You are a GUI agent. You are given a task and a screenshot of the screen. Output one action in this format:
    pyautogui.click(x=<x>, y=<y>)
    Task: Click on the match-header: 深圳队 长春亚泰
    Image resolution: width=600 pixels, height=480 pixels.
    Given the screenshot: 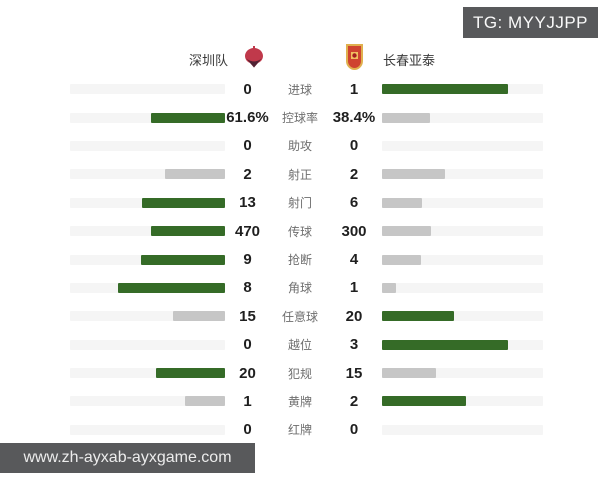 What is the action you would take?
    pyautogui.click(x=300, y=58)
    